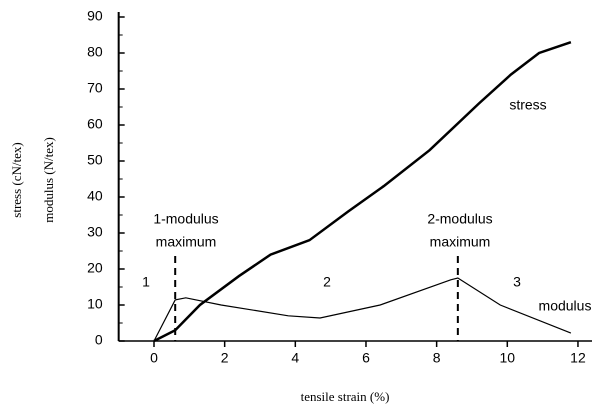 The image size is (600, 411). What do you see at coordinates (48, 180) in the screenshot?
I see `y-axis-label: modulus (N/tex)` at bounding box center [48, 180].